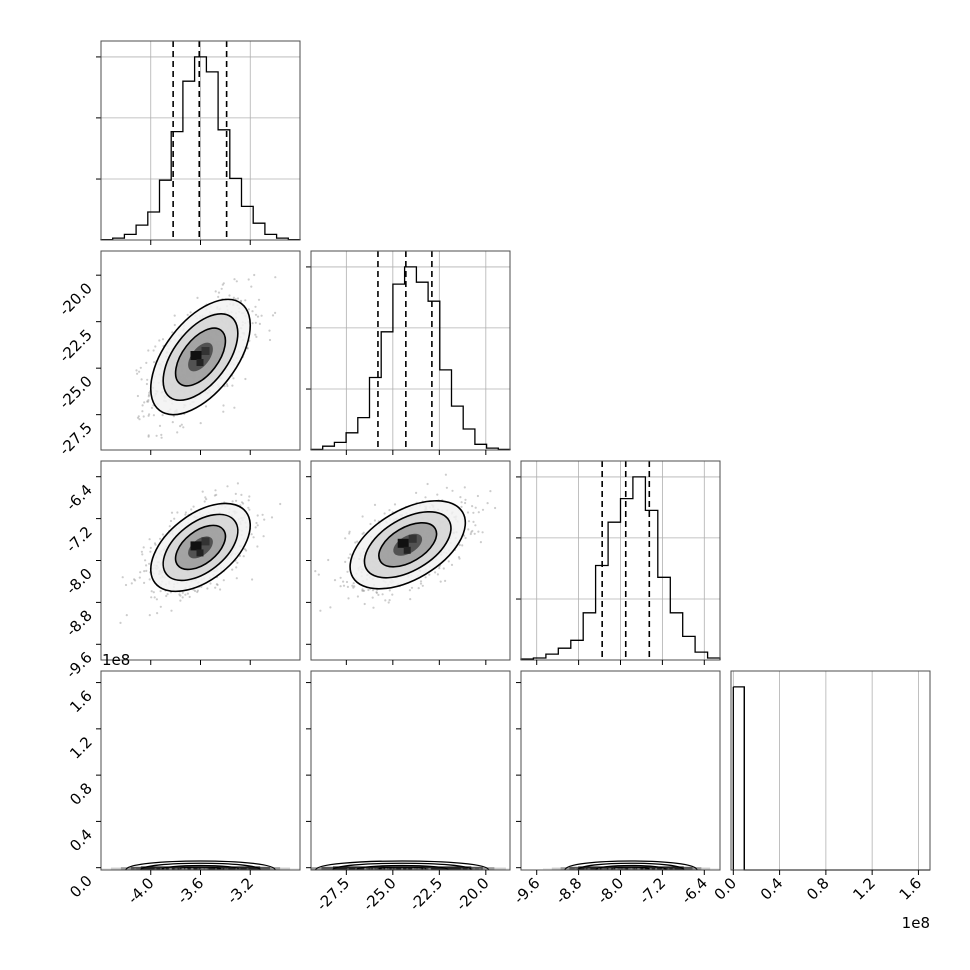 The image size is (970, 970). What do you see at coordinates (76, 346) in the screenshot?
I see `y-tick-label: -22.5` at bounding box center [76, 346].